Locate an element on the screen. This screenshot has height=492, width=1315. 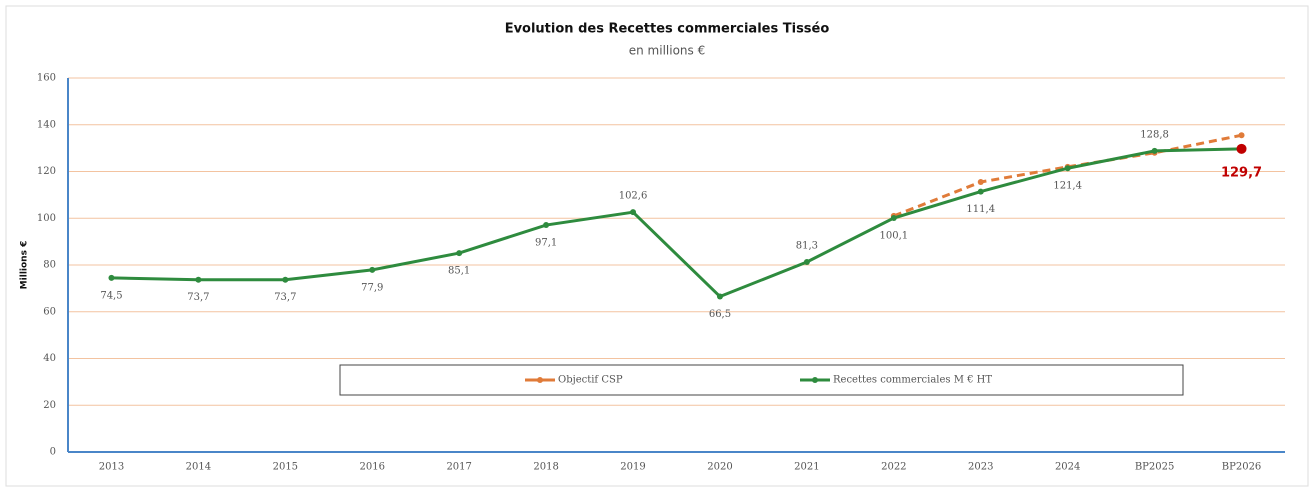
x-tick-label: 2023 is located at coordinates (980, 467).